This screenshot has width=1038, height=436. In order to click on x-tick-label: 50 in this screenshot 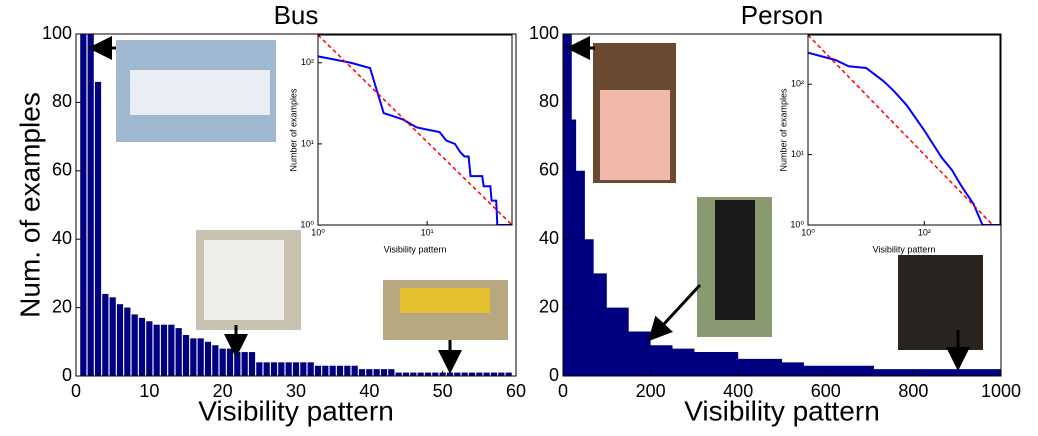, I will do `click(443, 391)`.